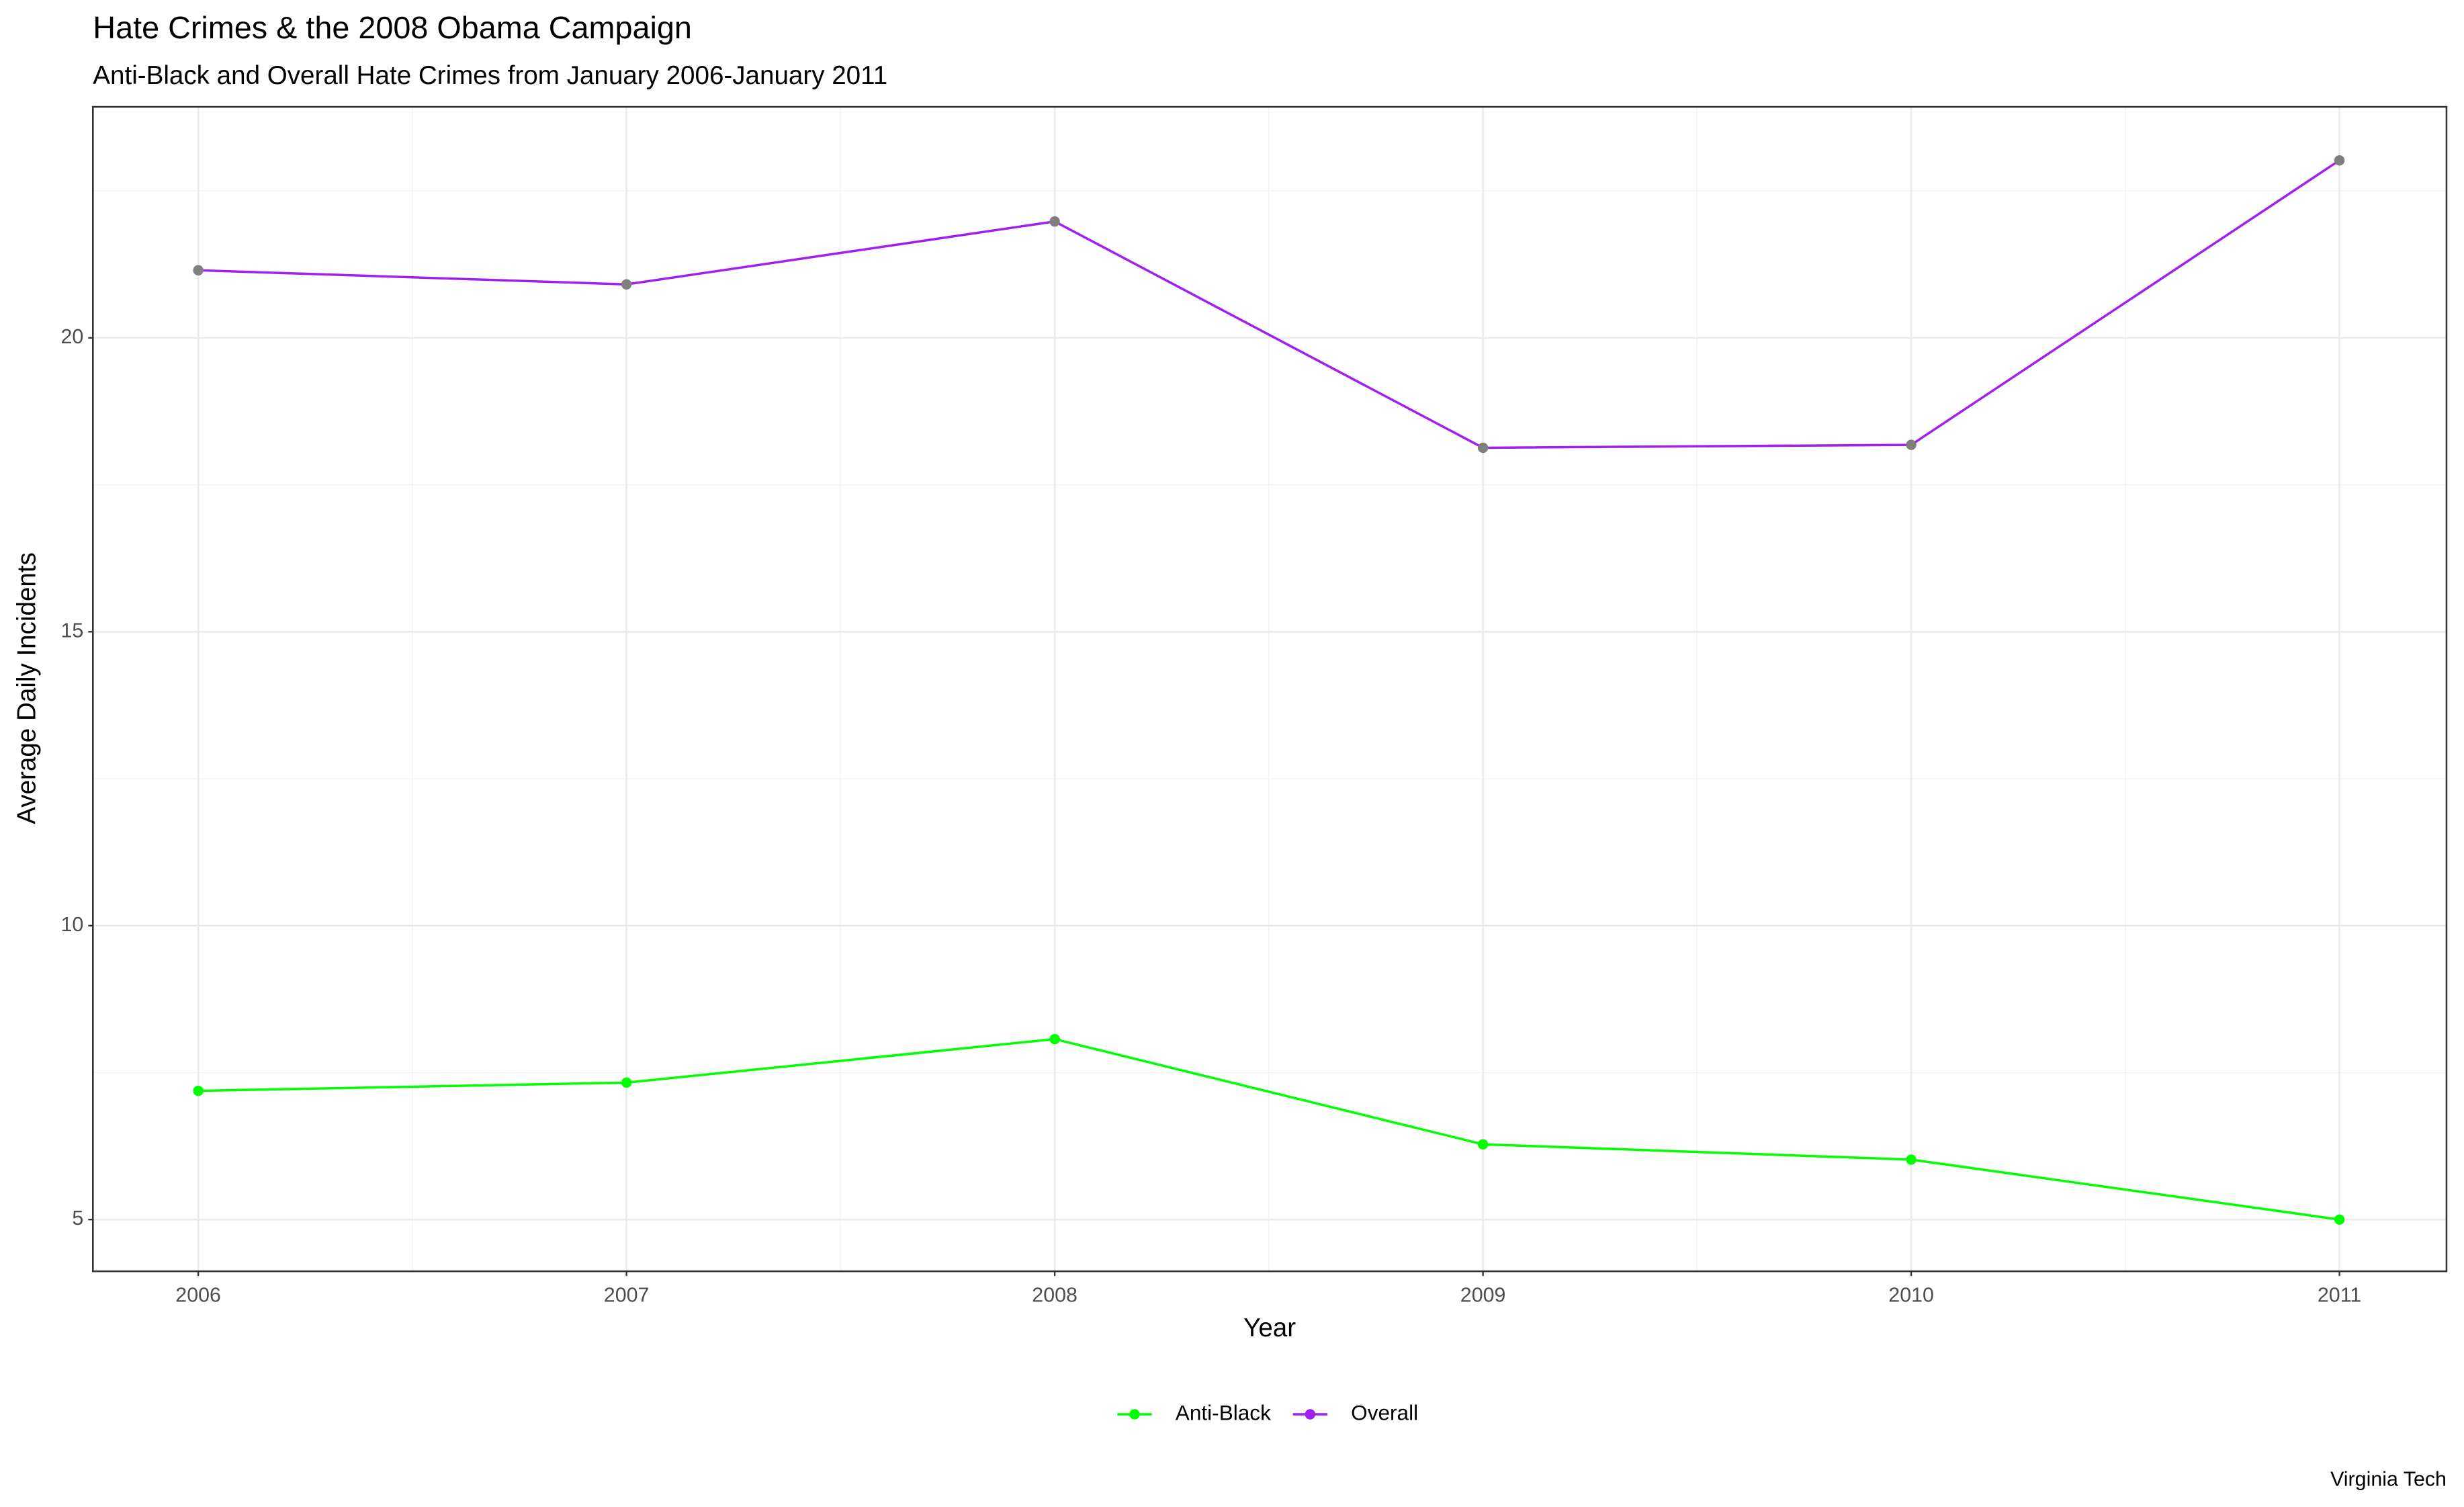 Image resolution: width=2464 pixels, height=1507 pixels. What do you see at coordinates (1384, 1412) in the screenshot?
I see `legend-label: Overall` at bounding box center [1384, 1412].